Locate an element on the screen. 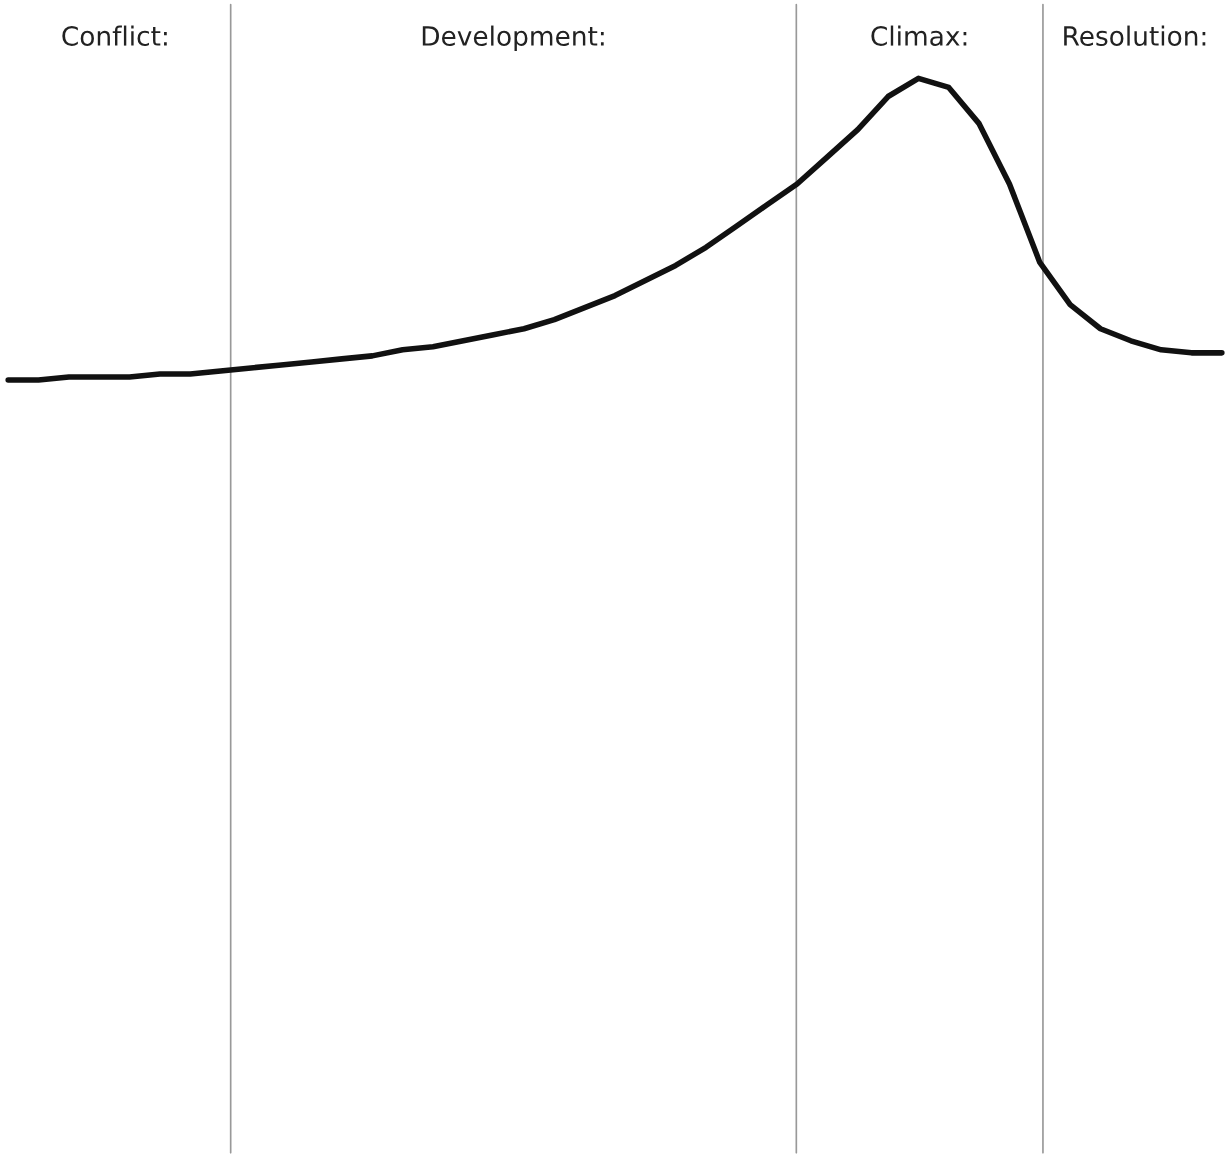 The image size is (1227, 1161). text: Conflict: is located at coordinates (114, 35).